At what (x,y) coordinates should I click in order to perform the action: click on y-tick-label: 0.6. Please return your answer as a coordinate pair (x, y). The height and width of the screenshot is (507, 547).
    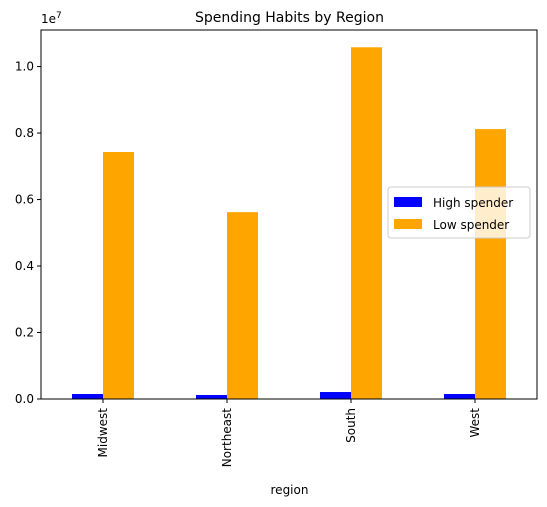
    Looking at the image, I should click on (24, 200).